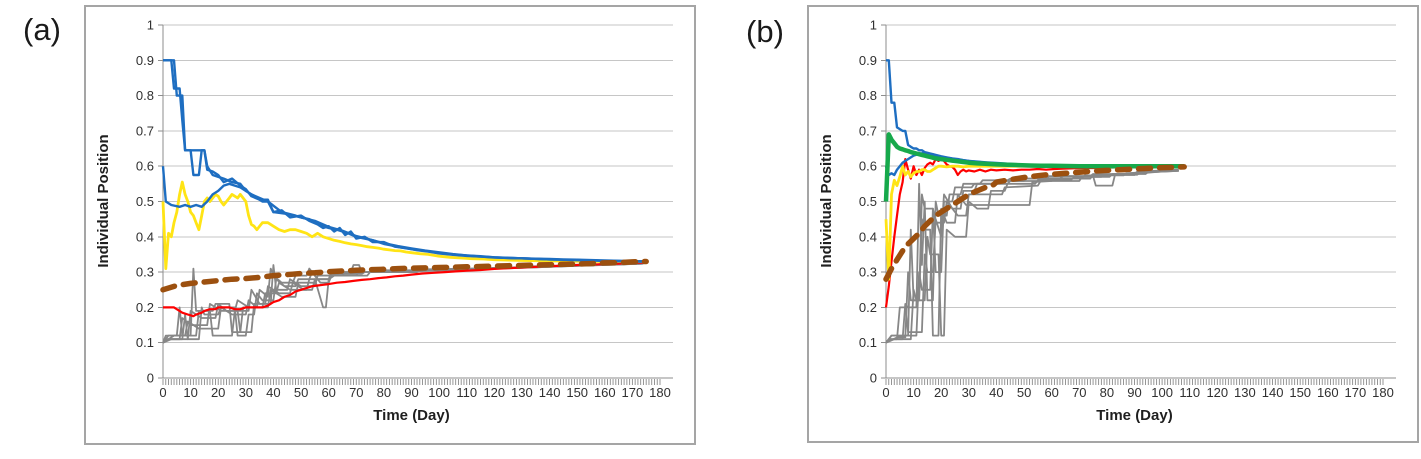 This screenshot has height=459, width=1421. What do you see at coordinates (1134, 415) in the screenshot?
I see `panel-b-x-axis-title: Time (Day)` at bounding box center [1134, 415].